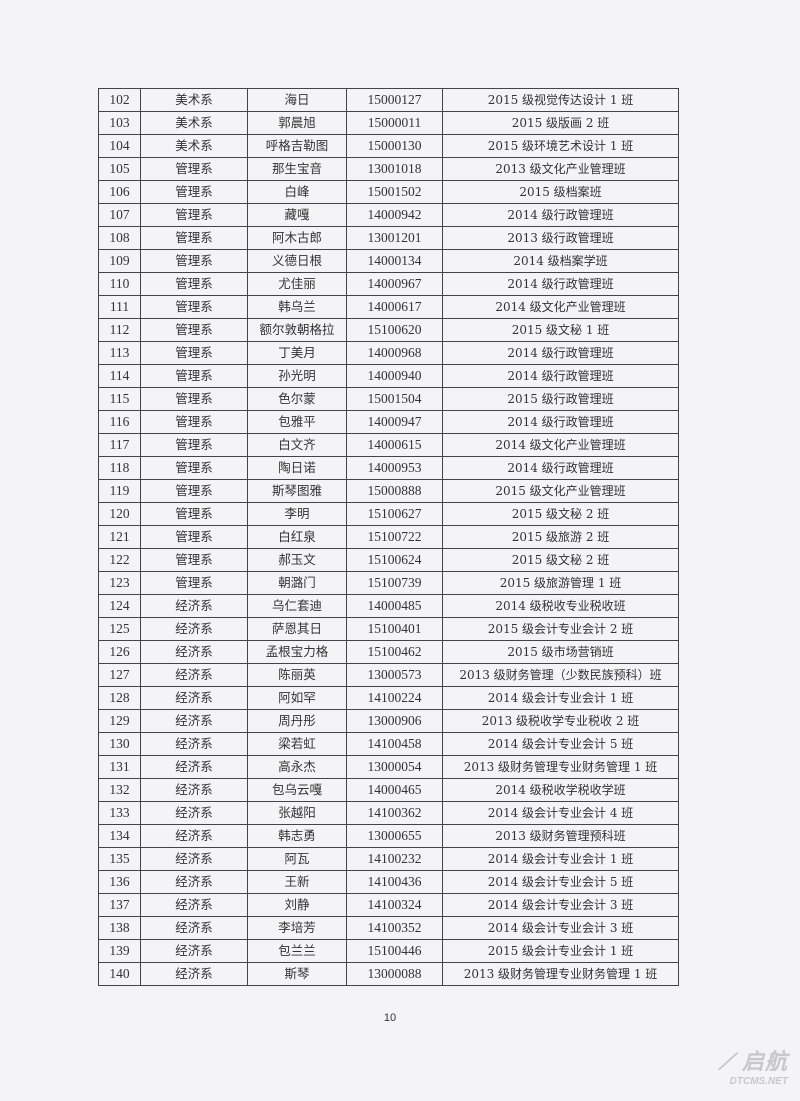 The image size is (800, 1101). Describe the element at coordinates (119, 192) in the screenshot. I see `row-number-cell: 106` at that location.